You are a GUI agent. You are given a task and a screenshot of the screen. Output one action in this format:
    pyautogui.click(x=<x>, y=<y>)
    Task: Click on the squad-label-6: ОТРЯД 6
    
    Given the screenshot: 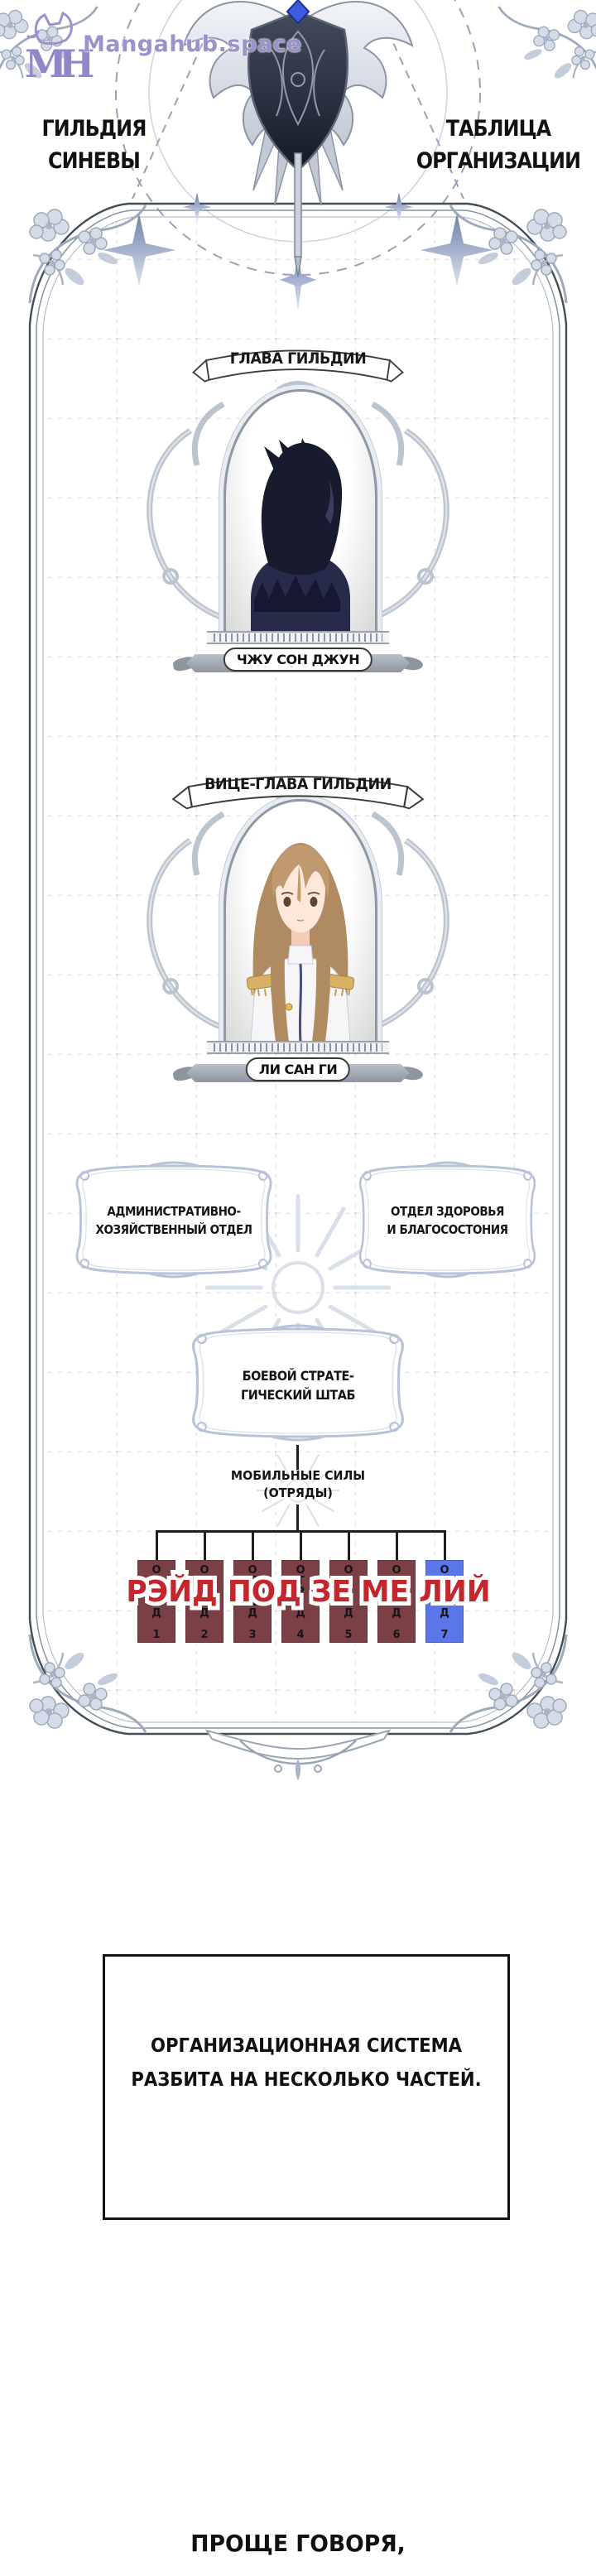 What is the action you would take?
    pyautogui.click(x=396, y=1601)
    